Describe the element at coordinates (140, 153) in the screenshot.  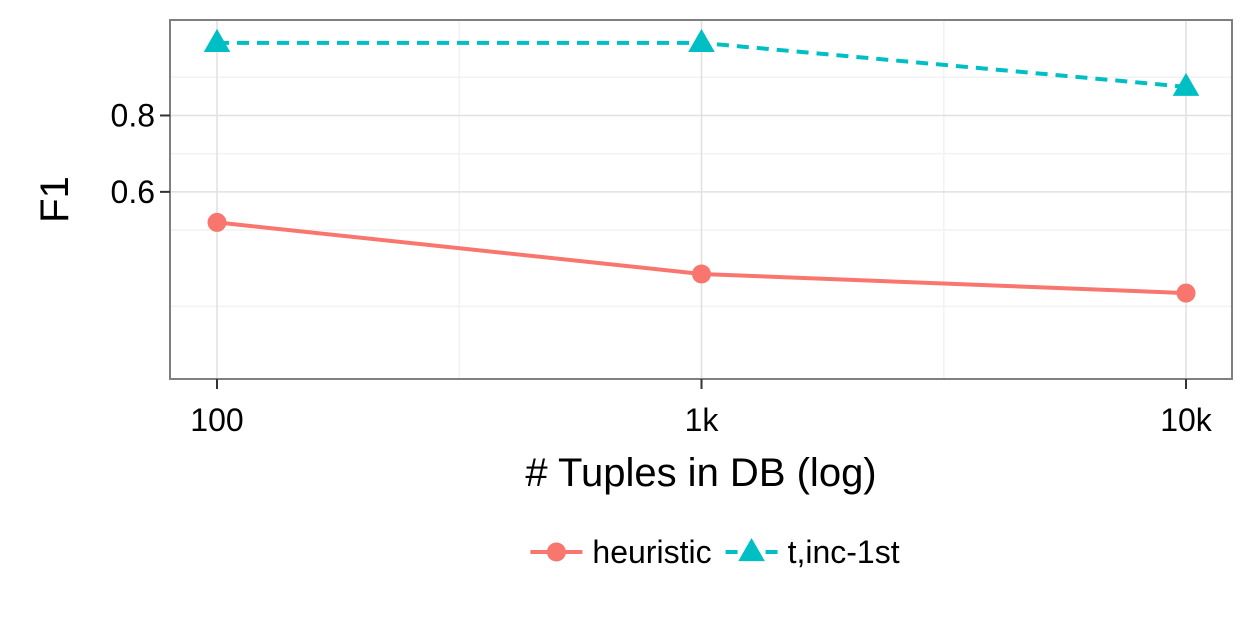
I see `y-axis: 0.6 0.8` at that location.